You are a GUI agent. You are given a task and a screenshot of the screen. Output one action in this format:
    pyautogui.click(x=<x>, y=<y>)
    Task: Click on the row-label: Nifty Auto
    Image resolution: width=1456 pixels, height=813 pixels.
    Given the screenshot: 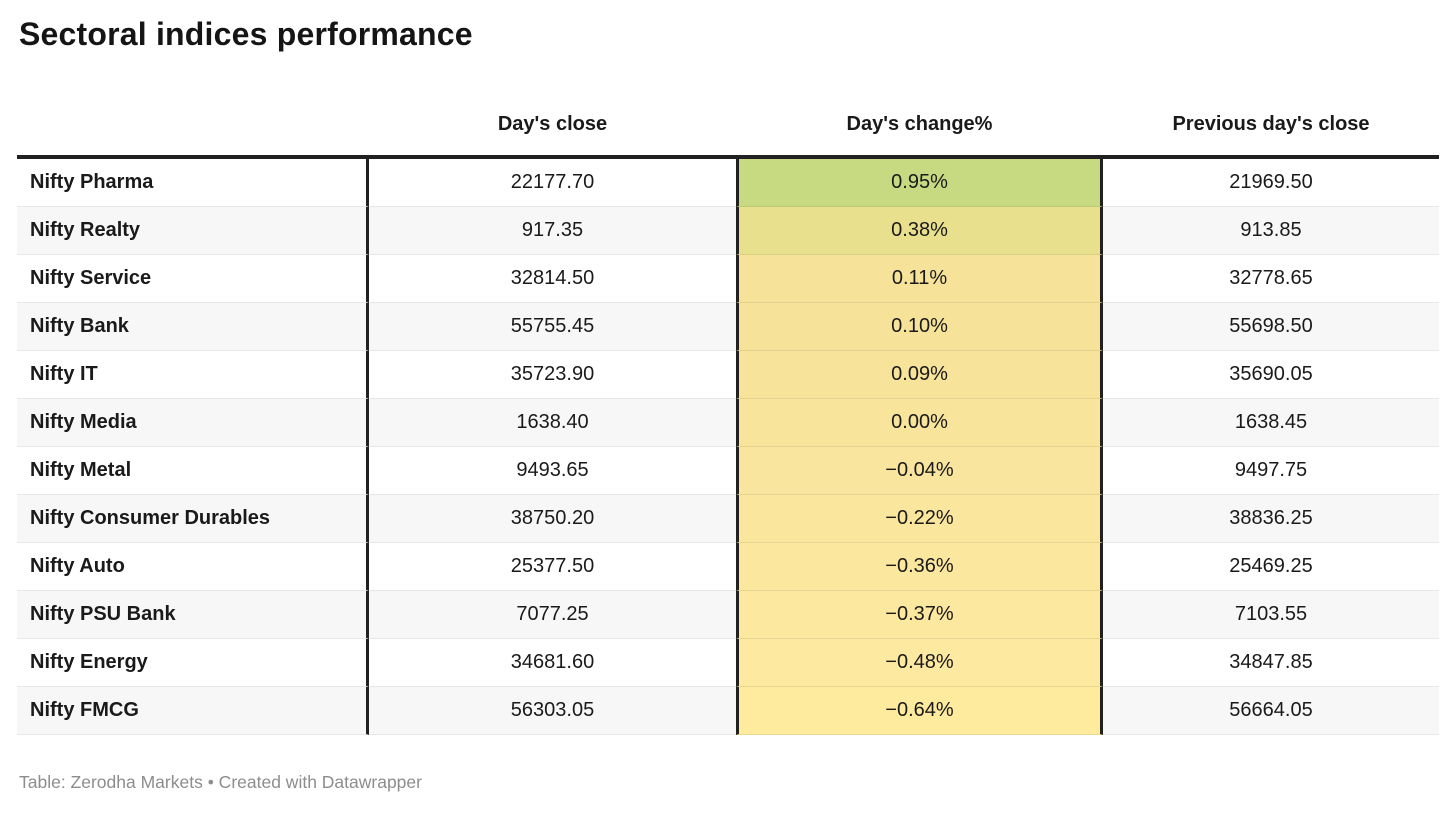 What is the action you would take?
    pyautogui.click(x=193, y=567)
    